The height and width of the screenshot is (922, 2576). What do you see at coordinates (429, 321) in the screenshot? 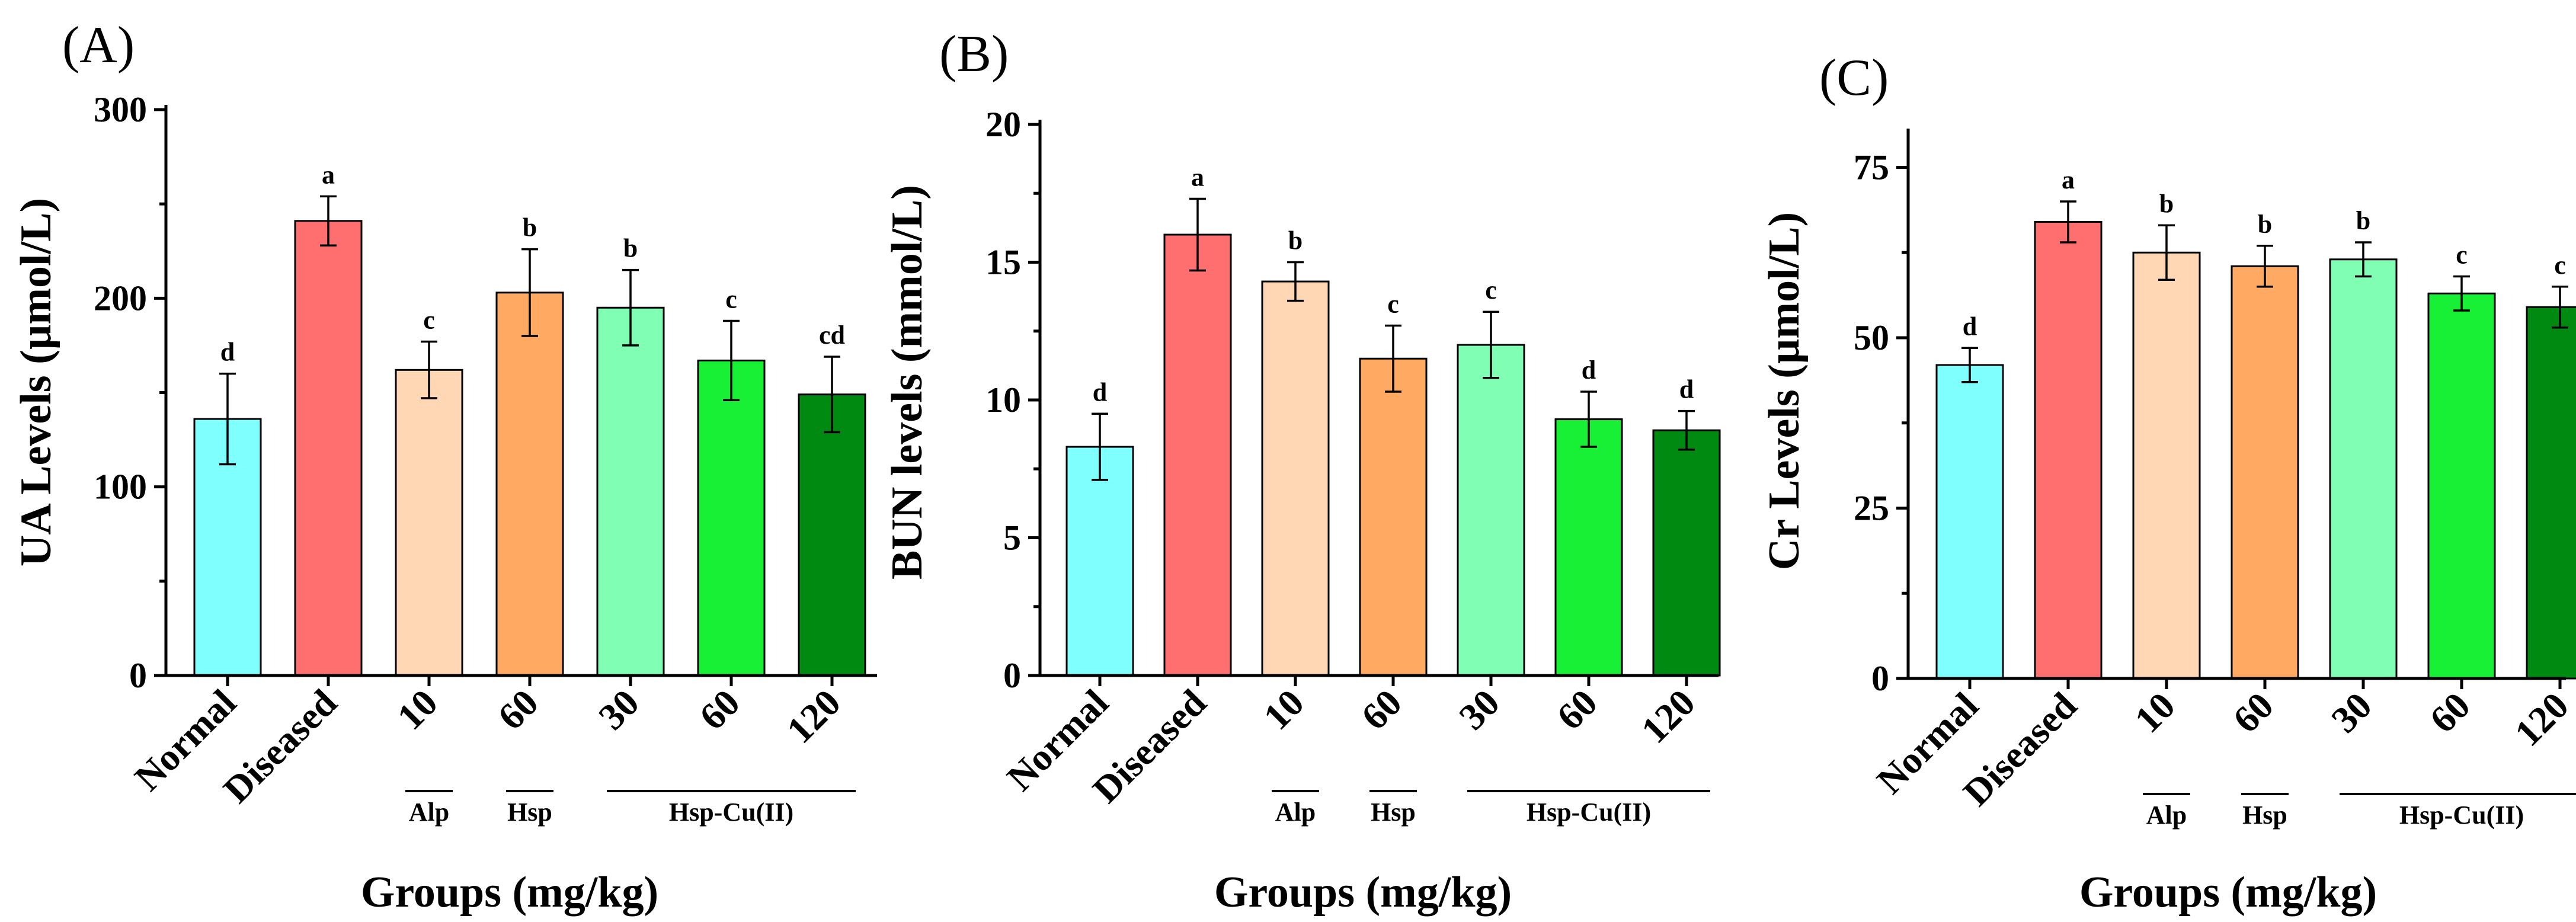
I see `significance-label-2: c` at bounding box center [429, 321].